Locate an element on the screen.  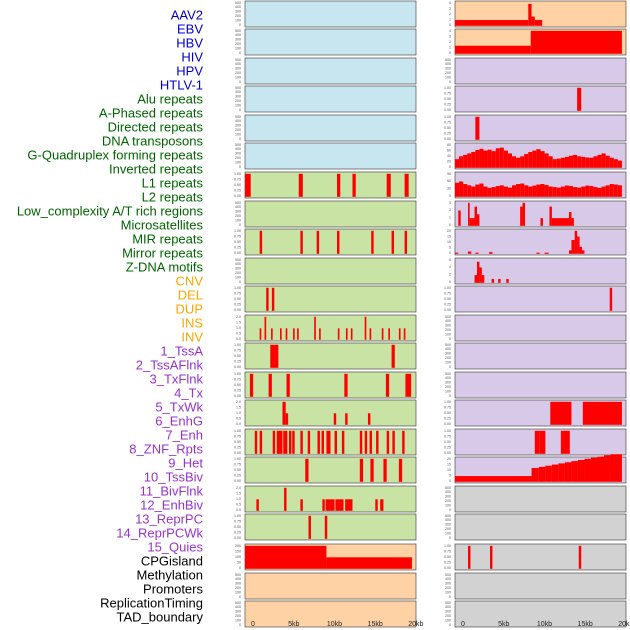
right-tick-label: 300 is located at coordinates (448, 497).